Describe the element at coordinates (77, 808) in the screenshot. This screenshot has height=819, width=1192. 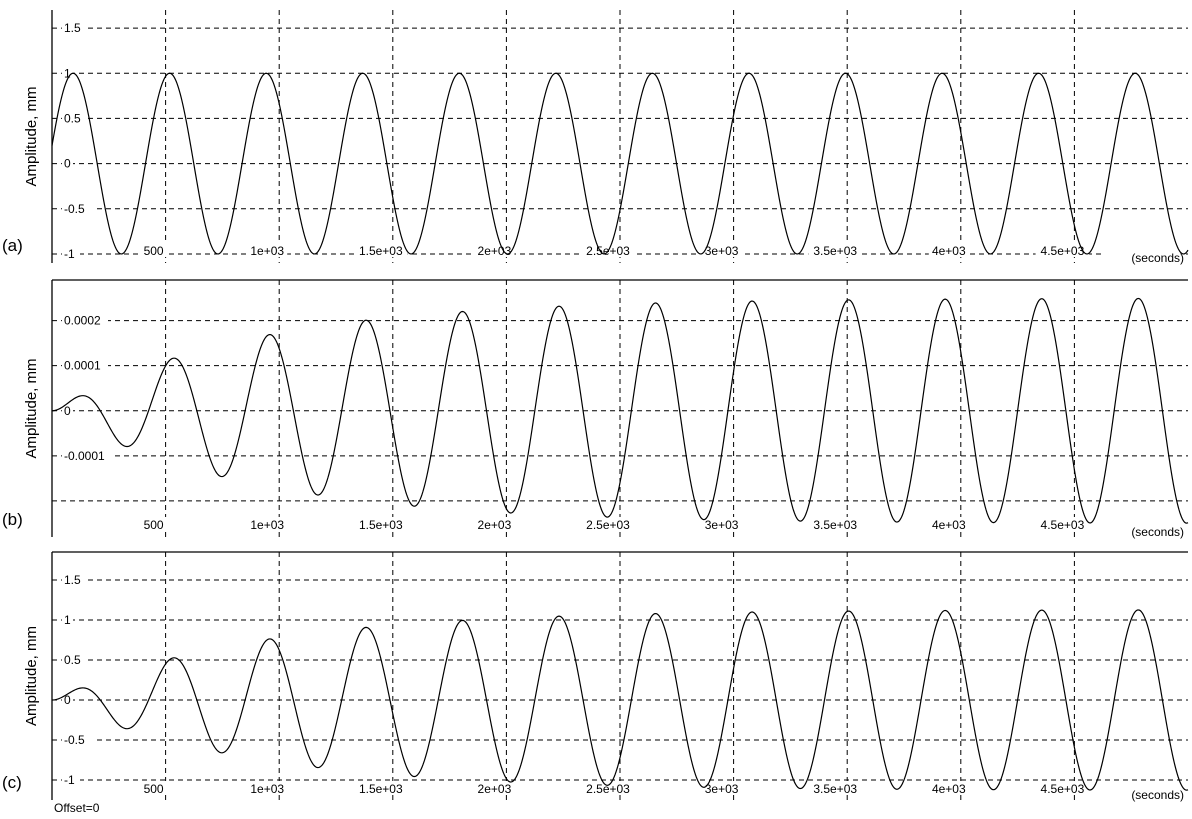
I see `offset-label: Offset=0` at that location.